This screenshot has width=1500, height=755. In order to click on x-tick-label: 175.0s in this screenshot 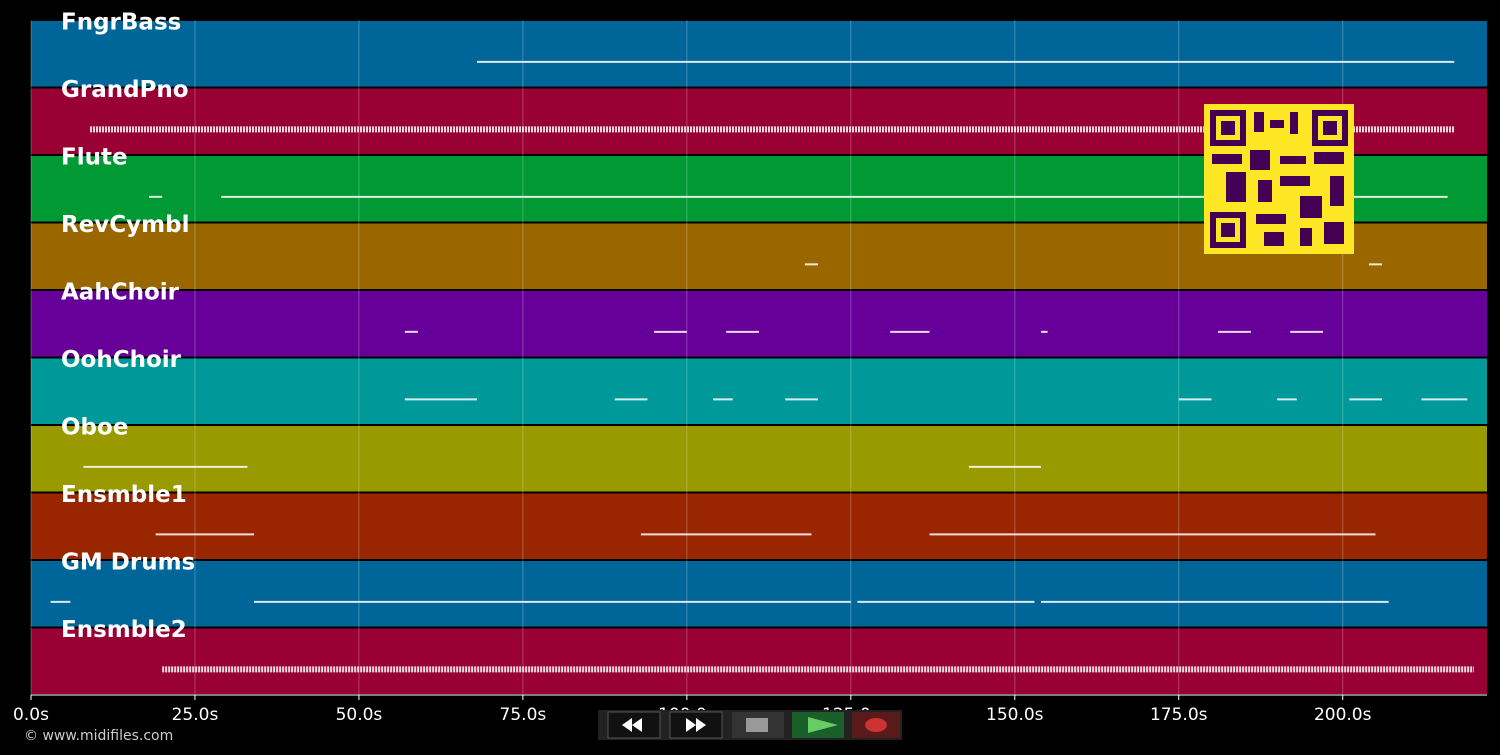, I will do `click(1179, 715)`.